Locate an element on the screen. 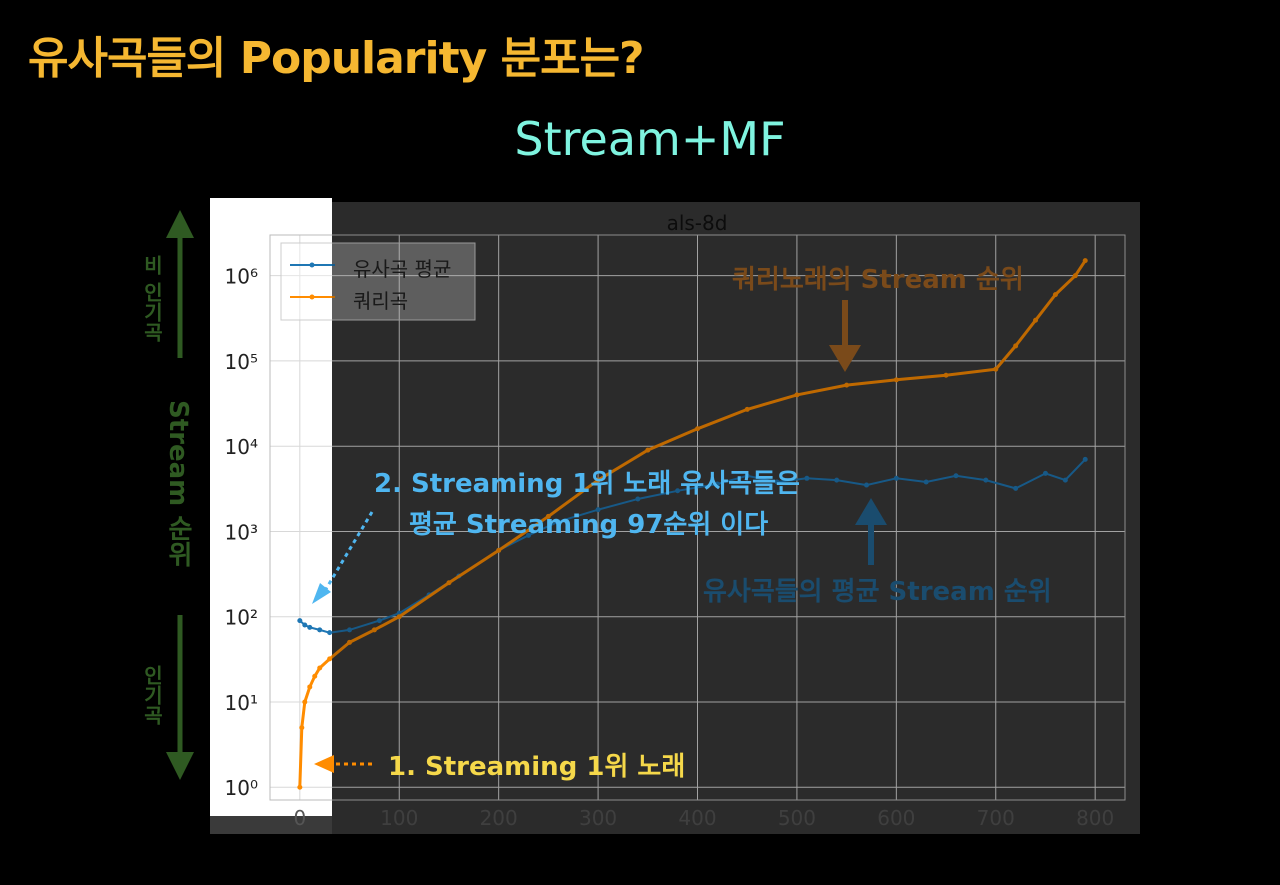 Image resolution: width=1280 pixels, height=885 pixels. legend-marker-similar is located at coordinates (312, 265).